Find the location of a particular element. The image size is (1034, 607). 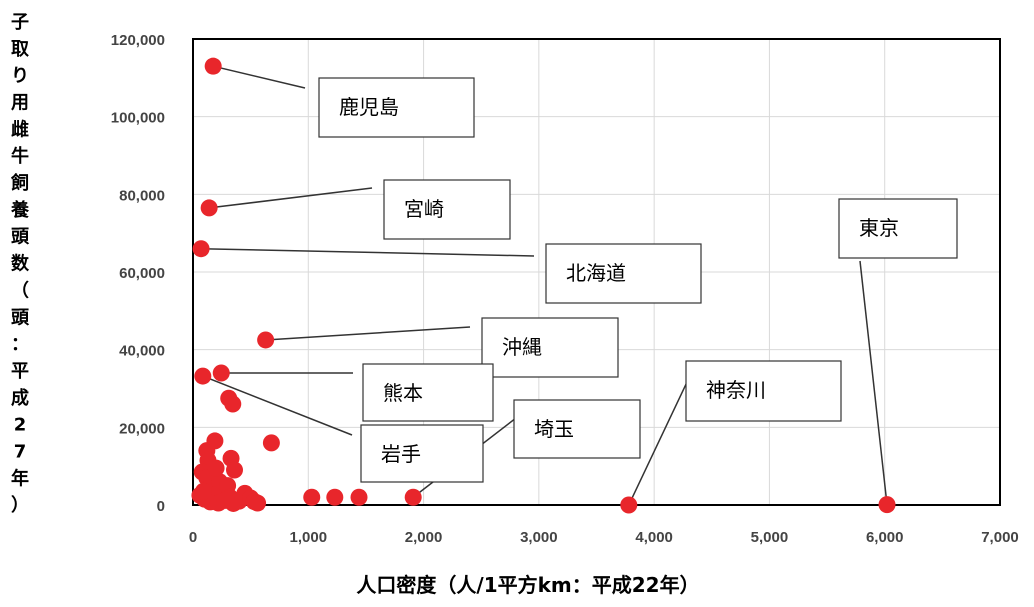

point-label: 宮崎 is located at coordinates (424, 209).